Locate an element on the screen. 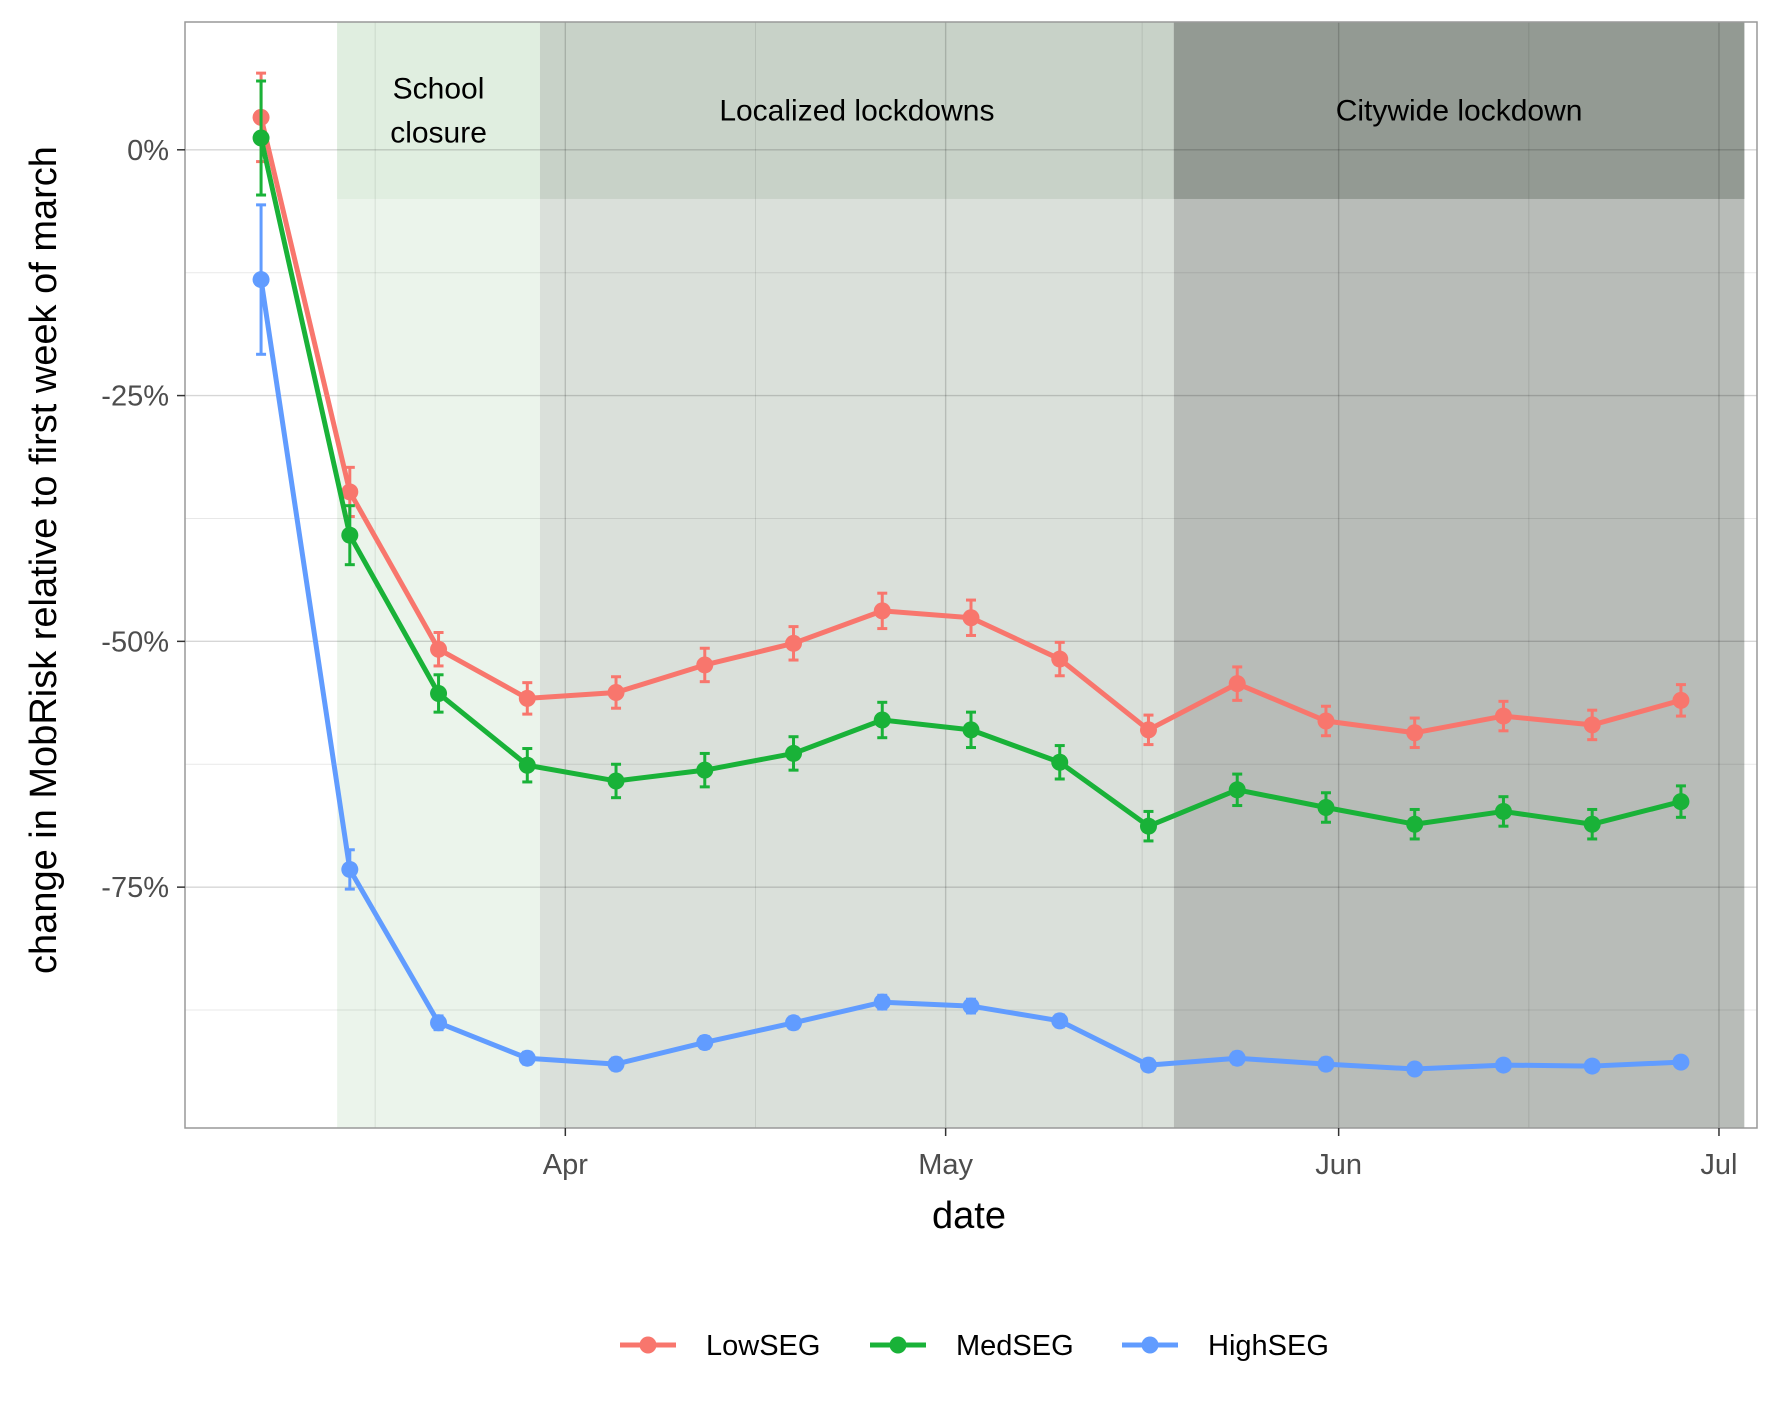 The width and height of the screenshot is (1771, 1417). x-axis: Apr May Jun Jul is located at coordinates (1140, 1154).